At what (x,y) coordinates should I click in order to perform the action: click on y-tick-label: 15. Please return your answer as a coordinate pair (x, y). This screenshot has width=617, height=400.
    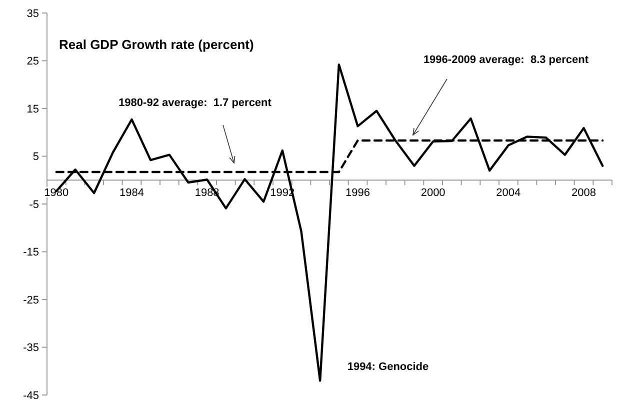
    Looking at the image, I should click on (32, 109).